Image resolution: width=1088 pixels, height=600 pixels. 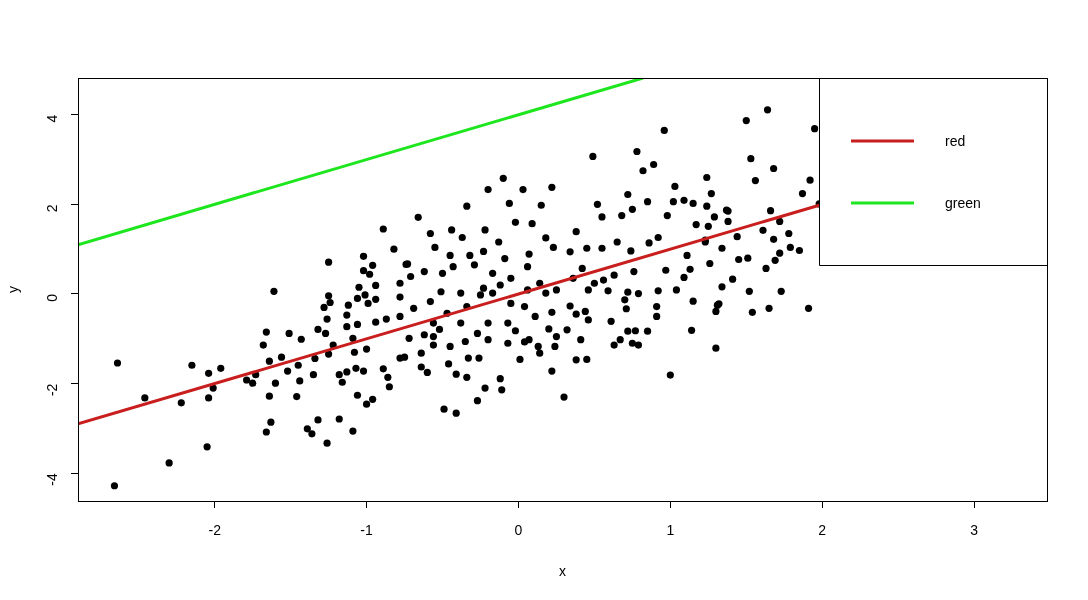 I want to click on y-tick-label: 2, so click(x=51, y=208).